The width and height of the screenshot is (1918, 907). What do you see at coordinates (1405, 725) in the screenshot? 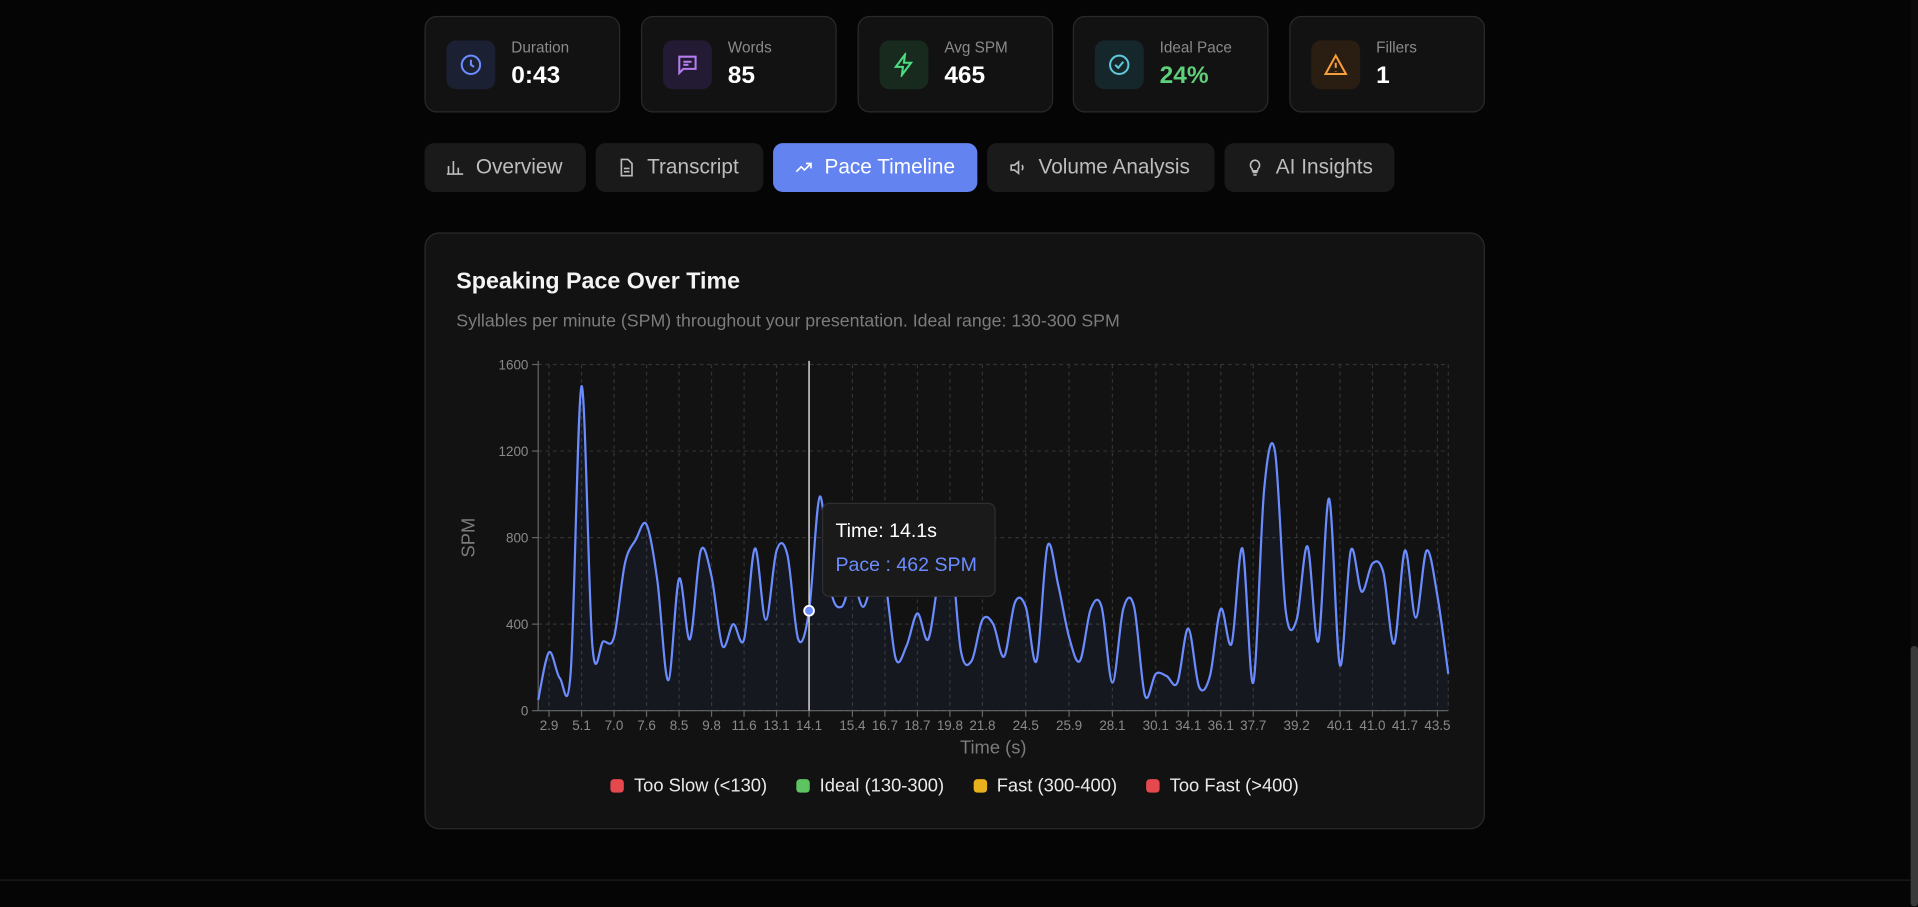
I see `x-tick-label: 41.7` at bounding box center [1405, 725].